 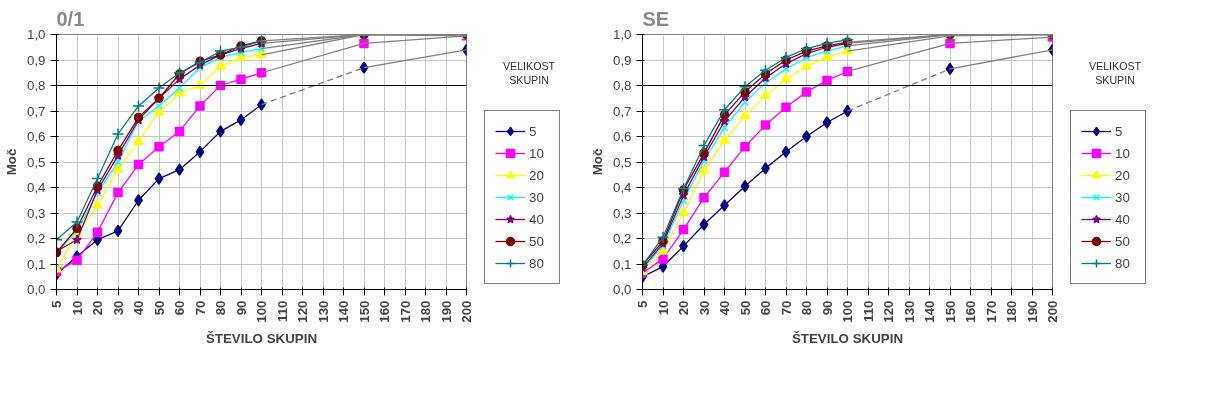 I want to click on chart-title: 0/1, so click(x=70, y=18).